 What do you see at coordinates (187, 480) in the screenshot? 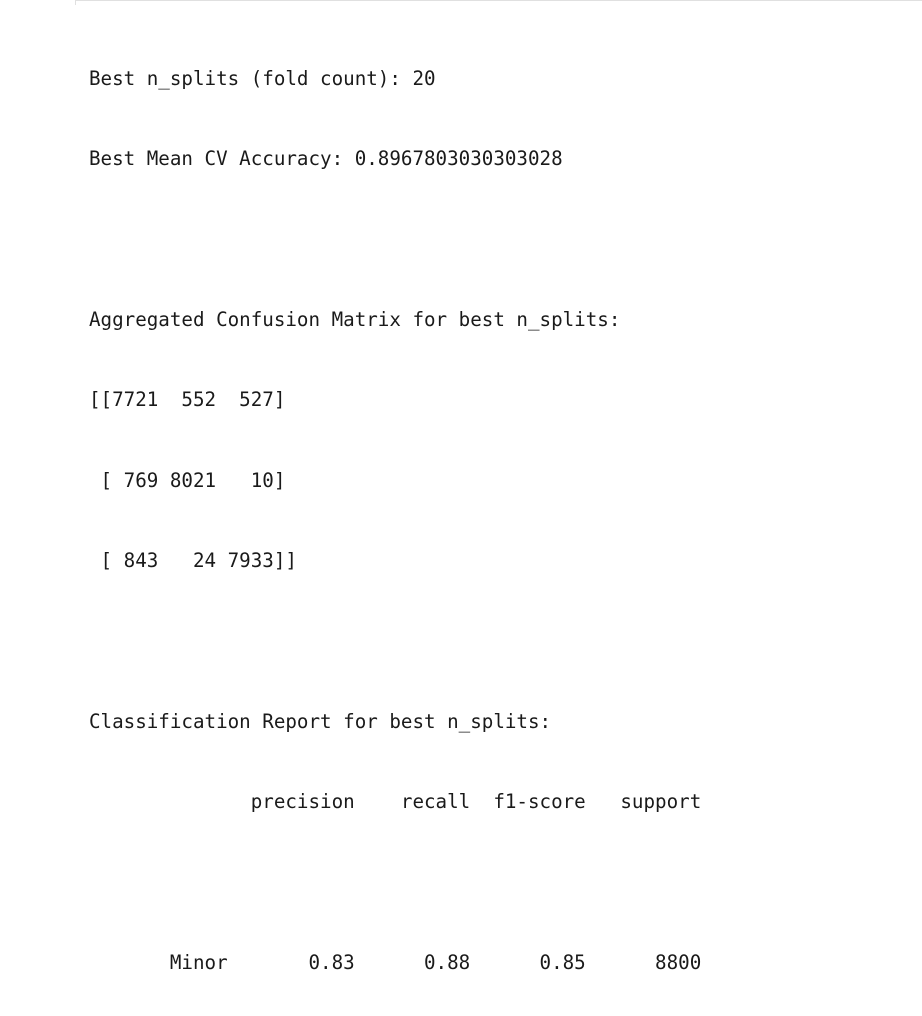
I see `confusion-matrix-row: [ 769 8021 10]` at bounding box center [187, 480].